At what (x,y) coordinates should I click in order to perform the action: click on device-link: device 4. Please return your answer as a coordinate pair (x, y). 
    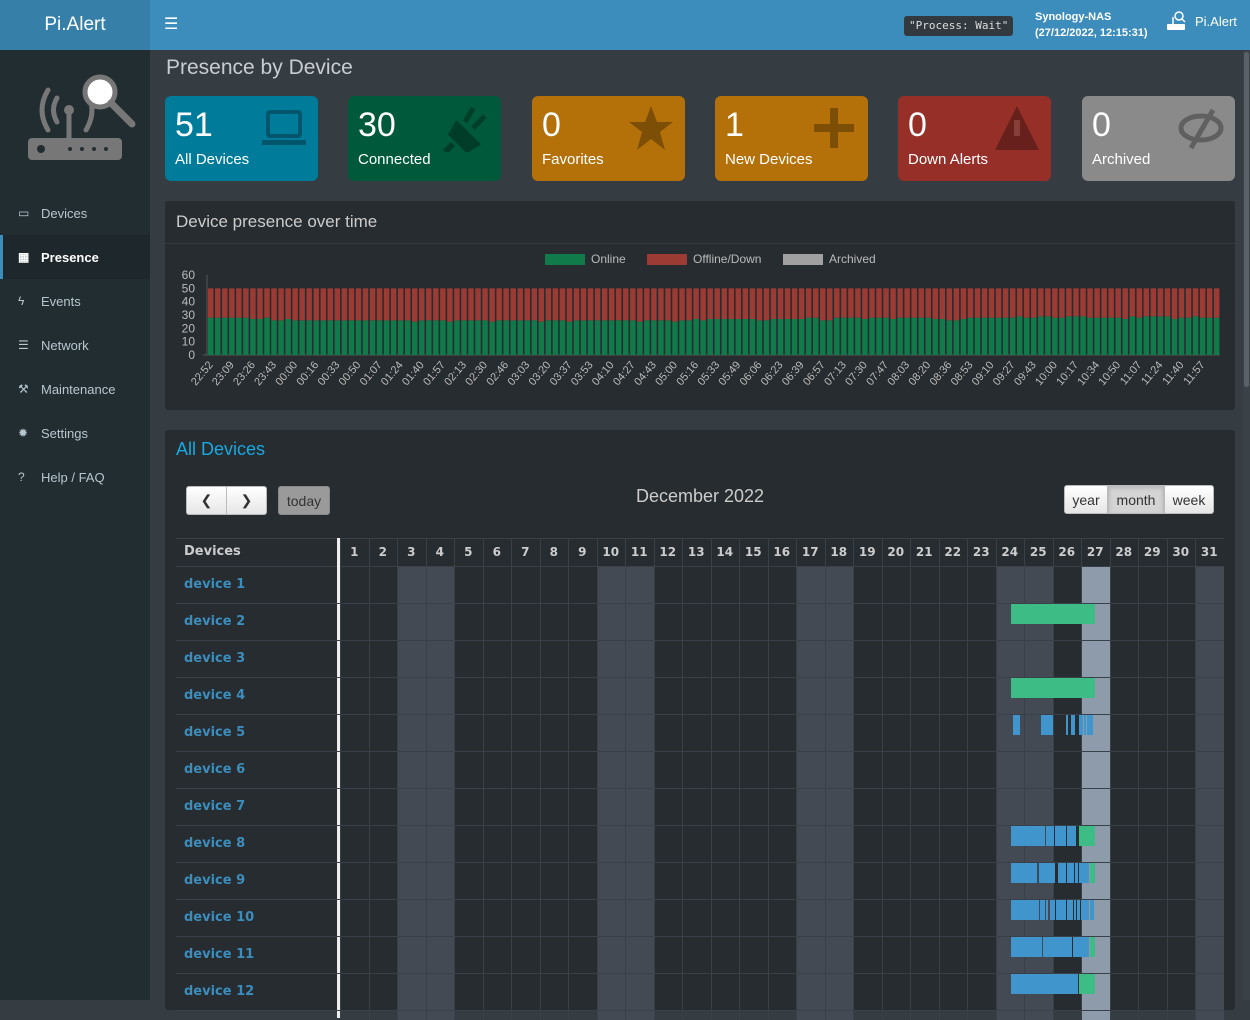
    Looking at the image, I should click on (215, 695).